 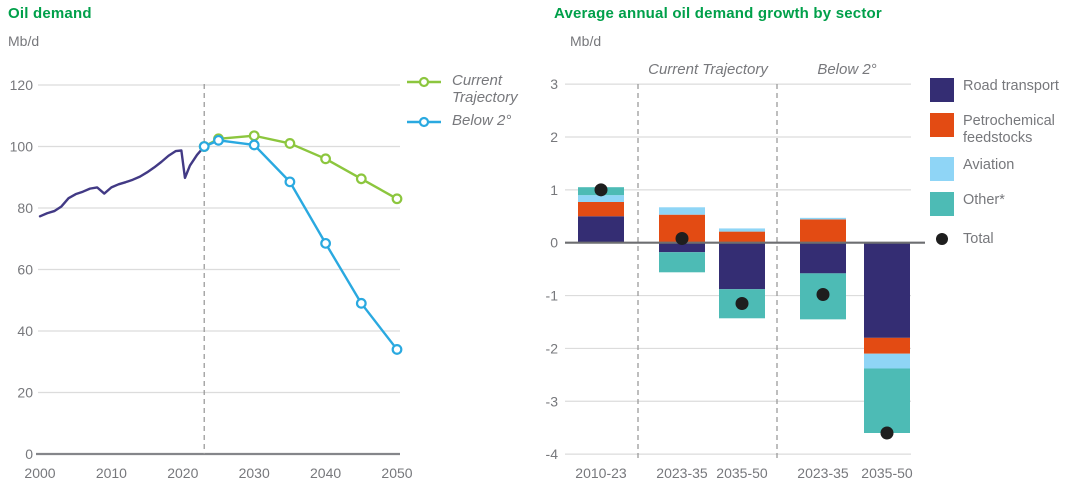 What do you see at coordinates (111, 473) in the screenshot?
I see `left-x-tick-label: 2010` at bounding box center [111, 473].